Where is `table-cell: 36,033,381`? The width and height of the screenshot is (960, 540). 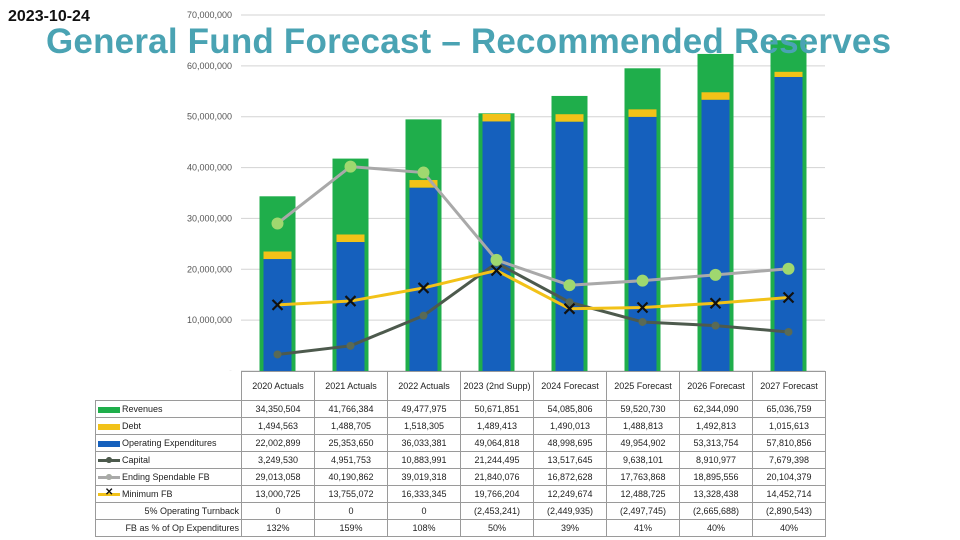 table-cell: 36,033,381 is located at coordinates (424, 443).